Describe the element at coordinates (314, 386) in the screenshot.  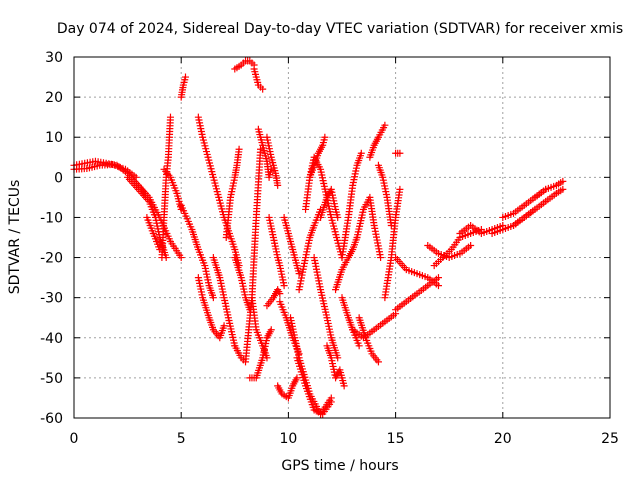
I see `series-arc28` at that location.